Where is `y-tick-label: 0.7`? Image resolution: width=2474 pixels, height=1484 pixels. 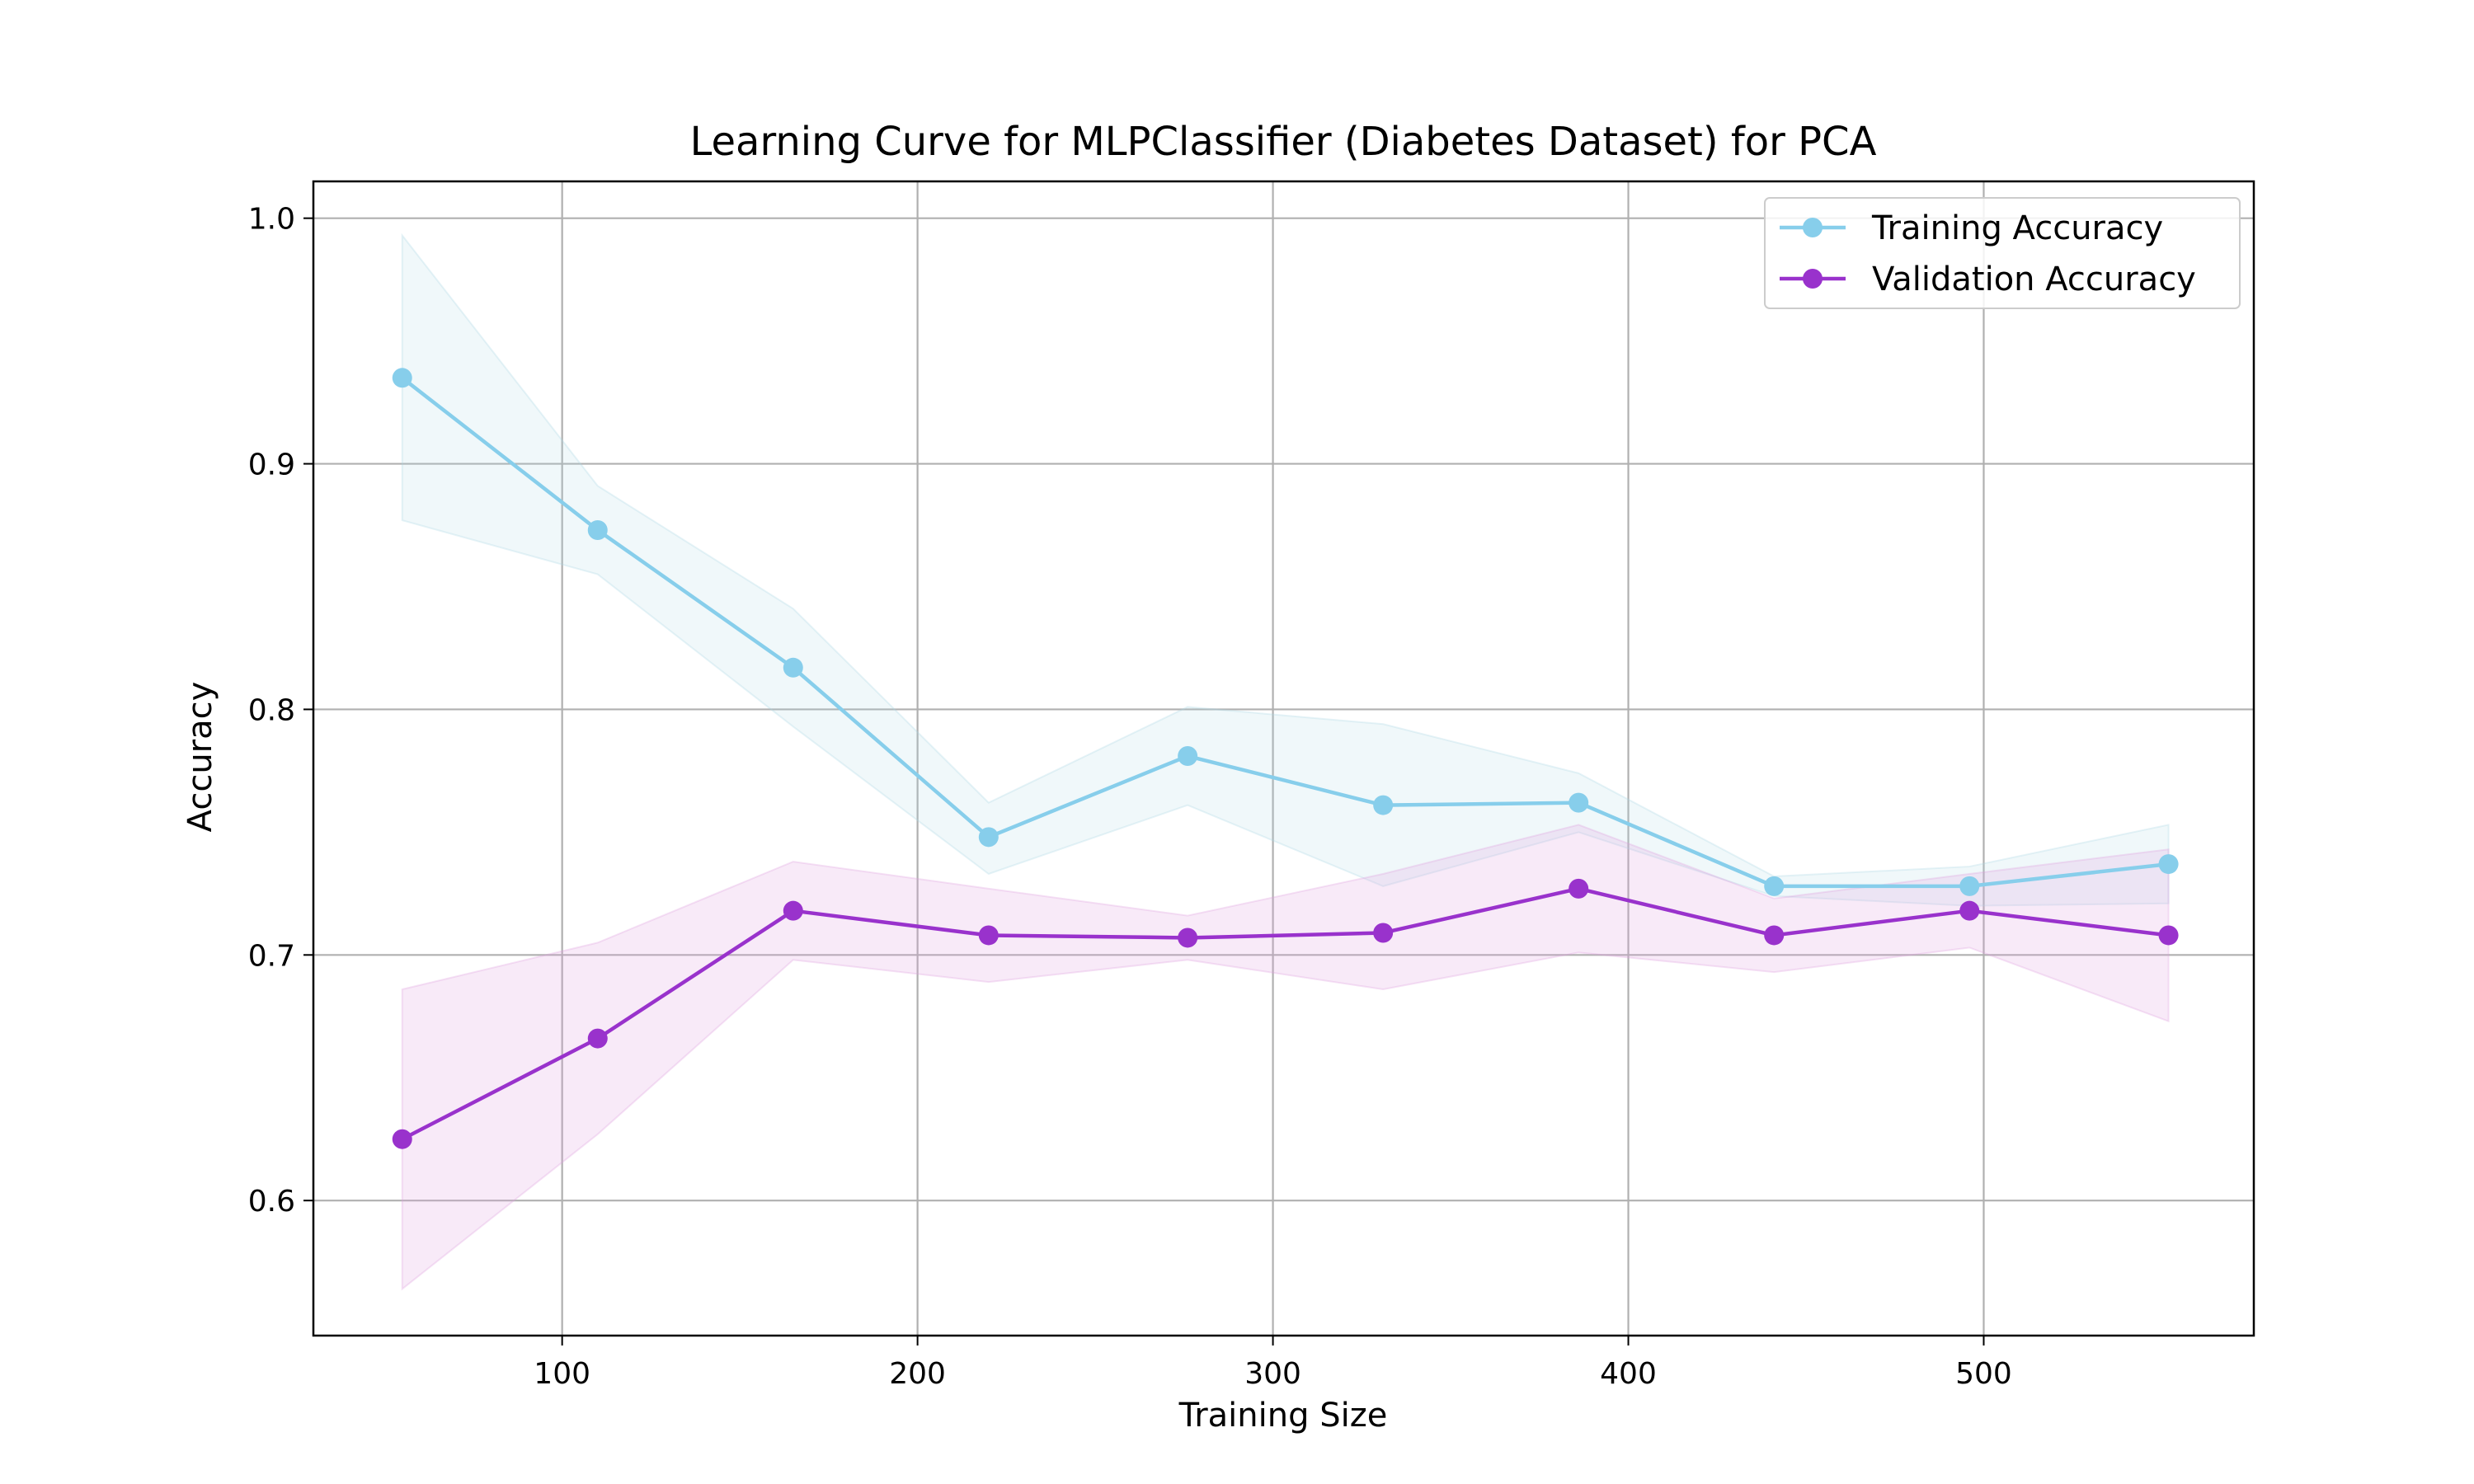 y-tick-label: 0.7 is located at coordinates (271, 956).